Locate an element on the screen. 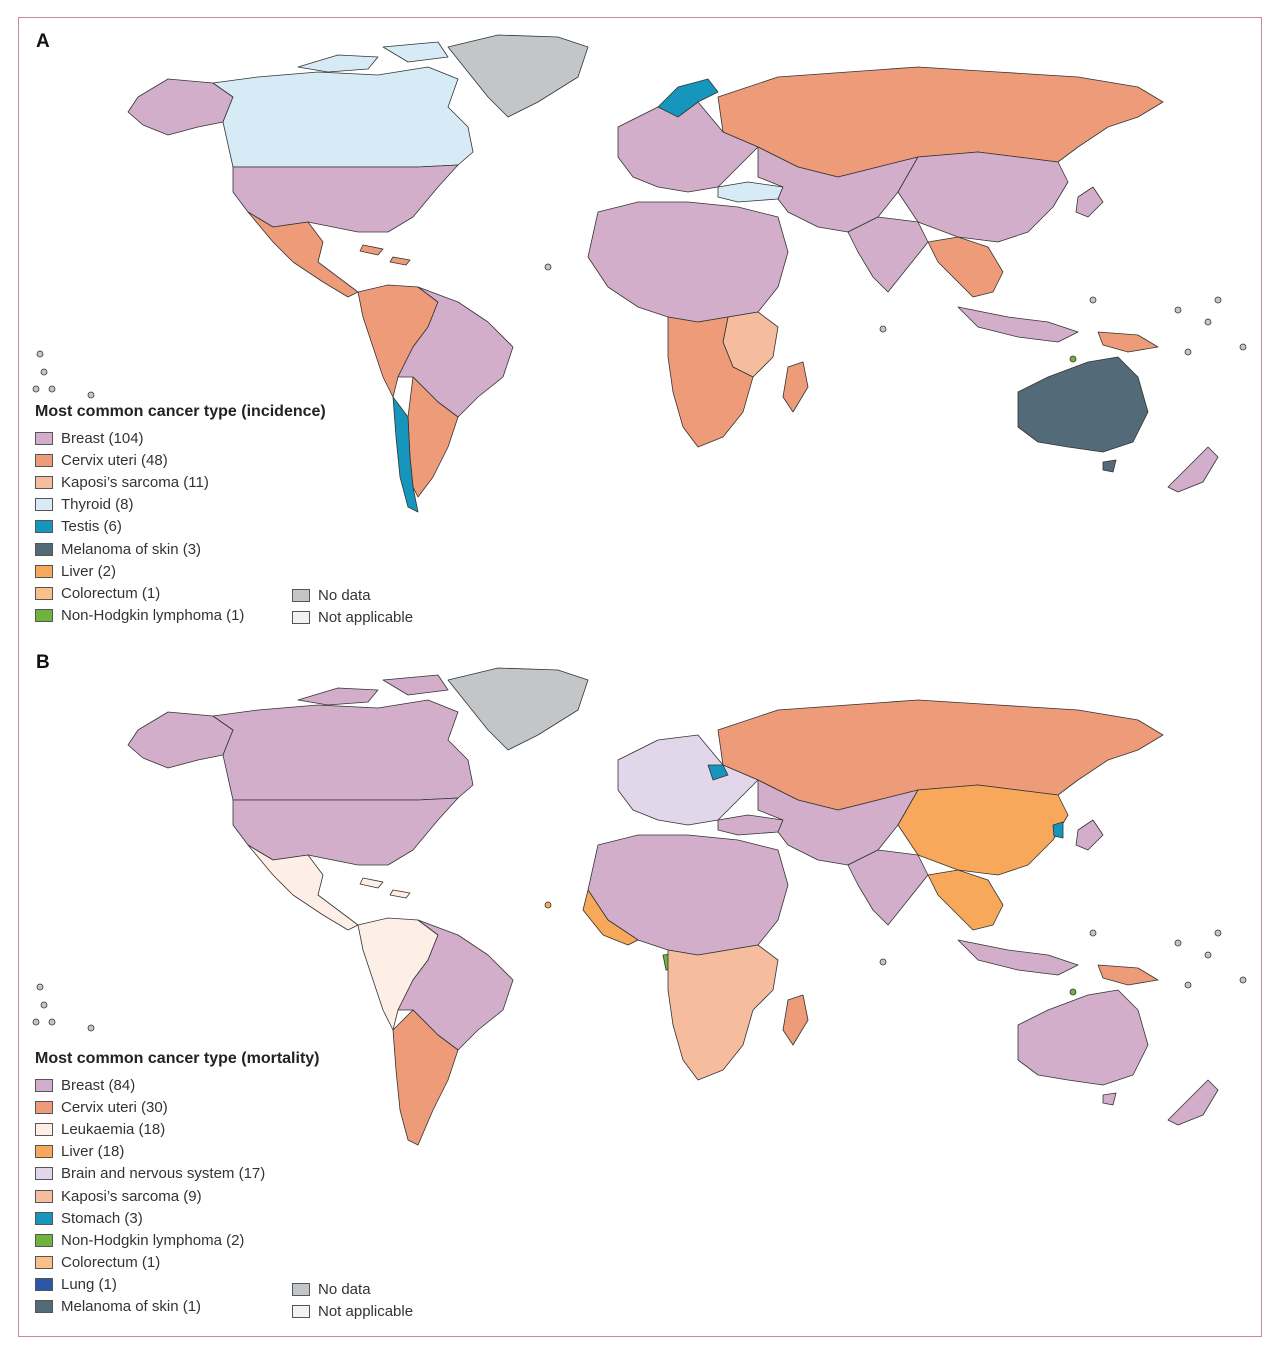  region-argentina is located at coordinates (425, 1077).